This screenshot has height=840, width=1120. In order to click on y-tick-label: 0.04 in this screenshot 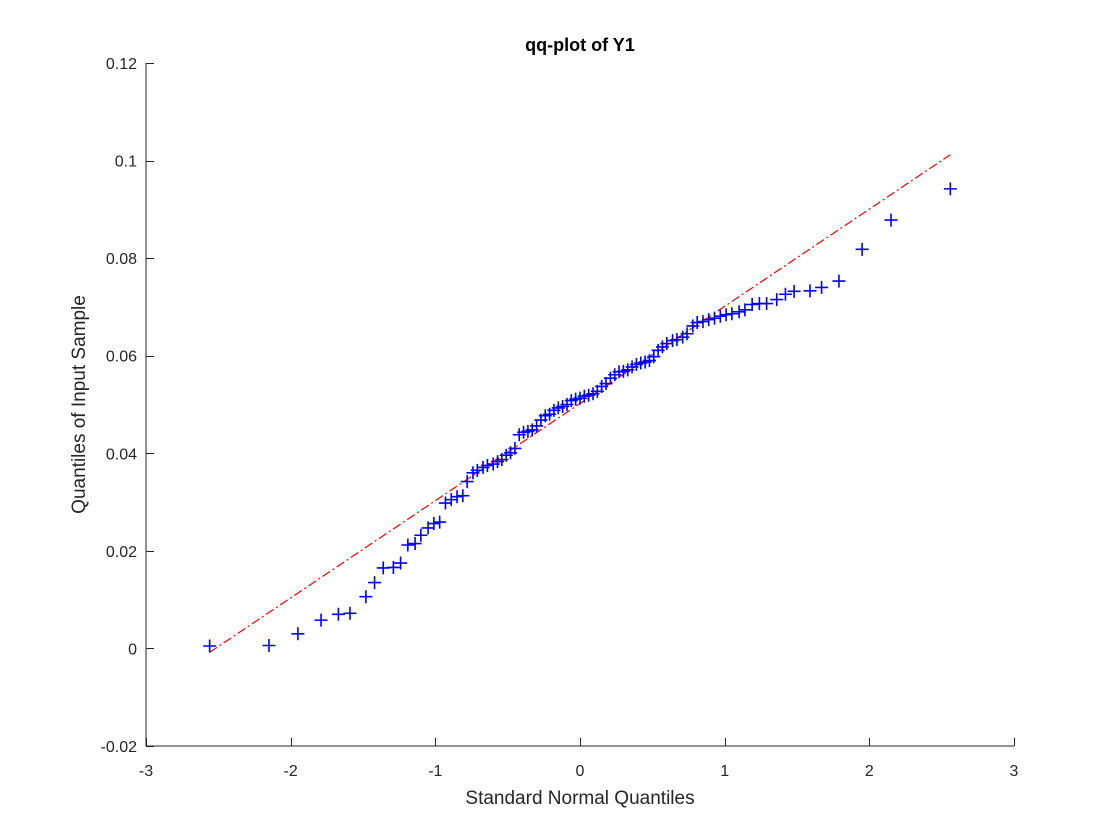, I will do `click(121, 454)`.